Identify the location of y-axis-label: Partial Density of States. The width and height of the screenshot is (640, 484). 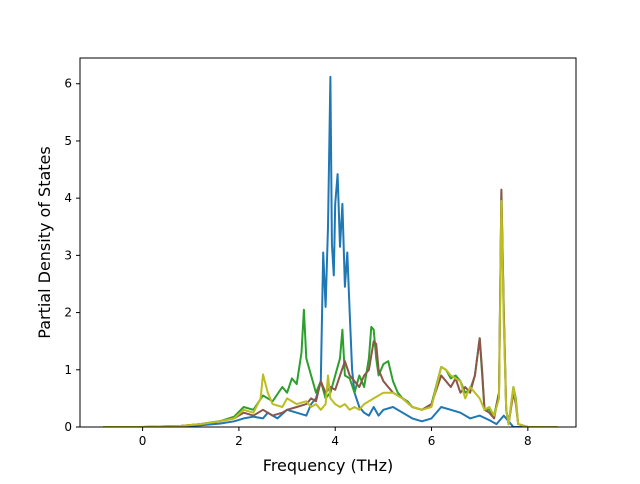
(44, 242).